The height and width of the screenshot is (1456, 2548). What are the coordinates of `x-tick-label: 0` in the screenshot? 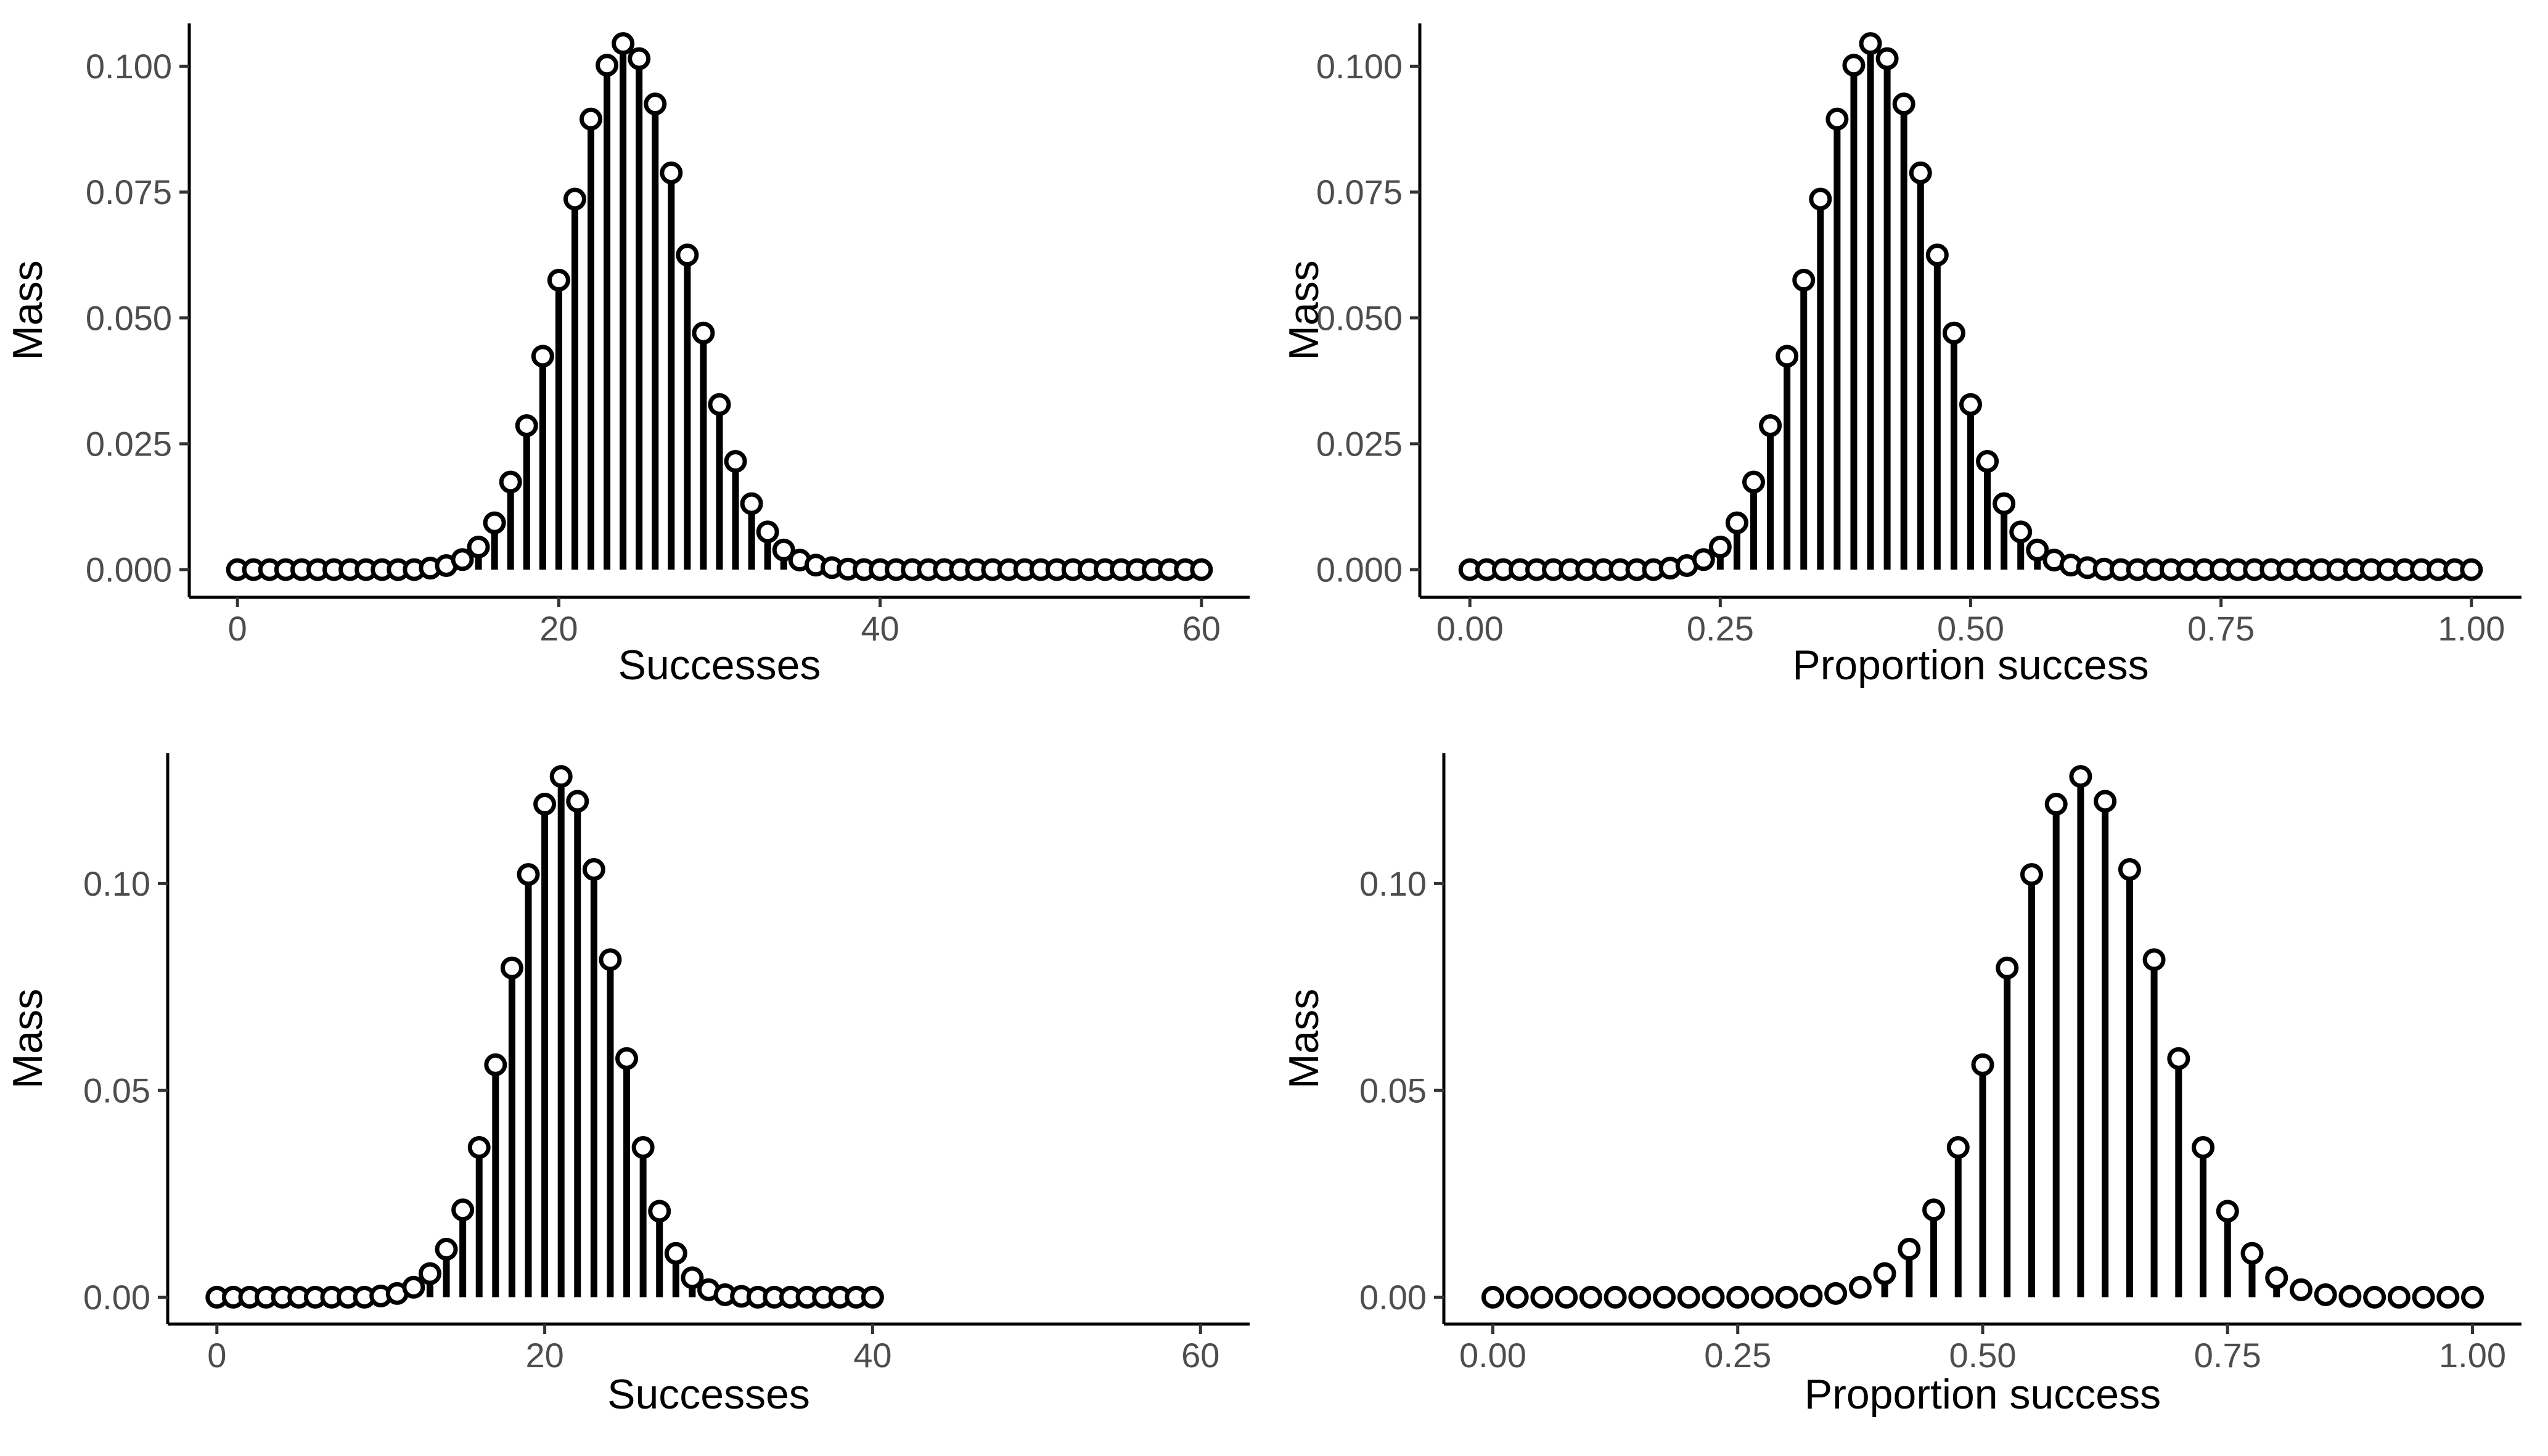 It's located at (237, 628).